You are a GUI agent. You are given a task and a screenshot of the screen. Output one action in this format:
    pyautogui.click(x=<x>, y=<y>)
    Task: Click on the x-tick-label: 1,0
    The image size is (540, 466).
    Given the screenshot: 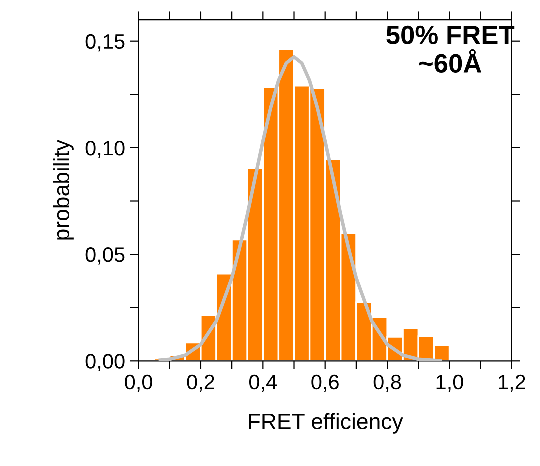 What is the action you would take?
    pyautogui.click(x=450, y=383)
    